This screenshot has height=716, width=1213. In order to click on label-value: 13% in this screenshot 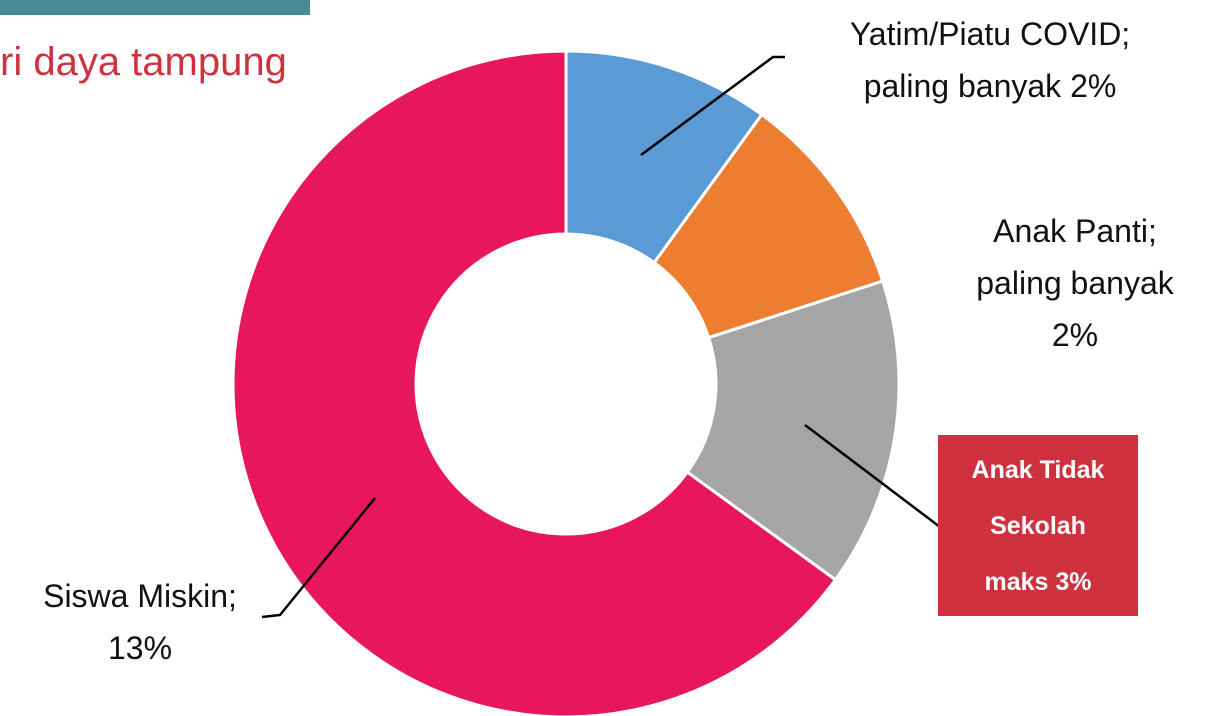, I will do `click(140, 648)`.